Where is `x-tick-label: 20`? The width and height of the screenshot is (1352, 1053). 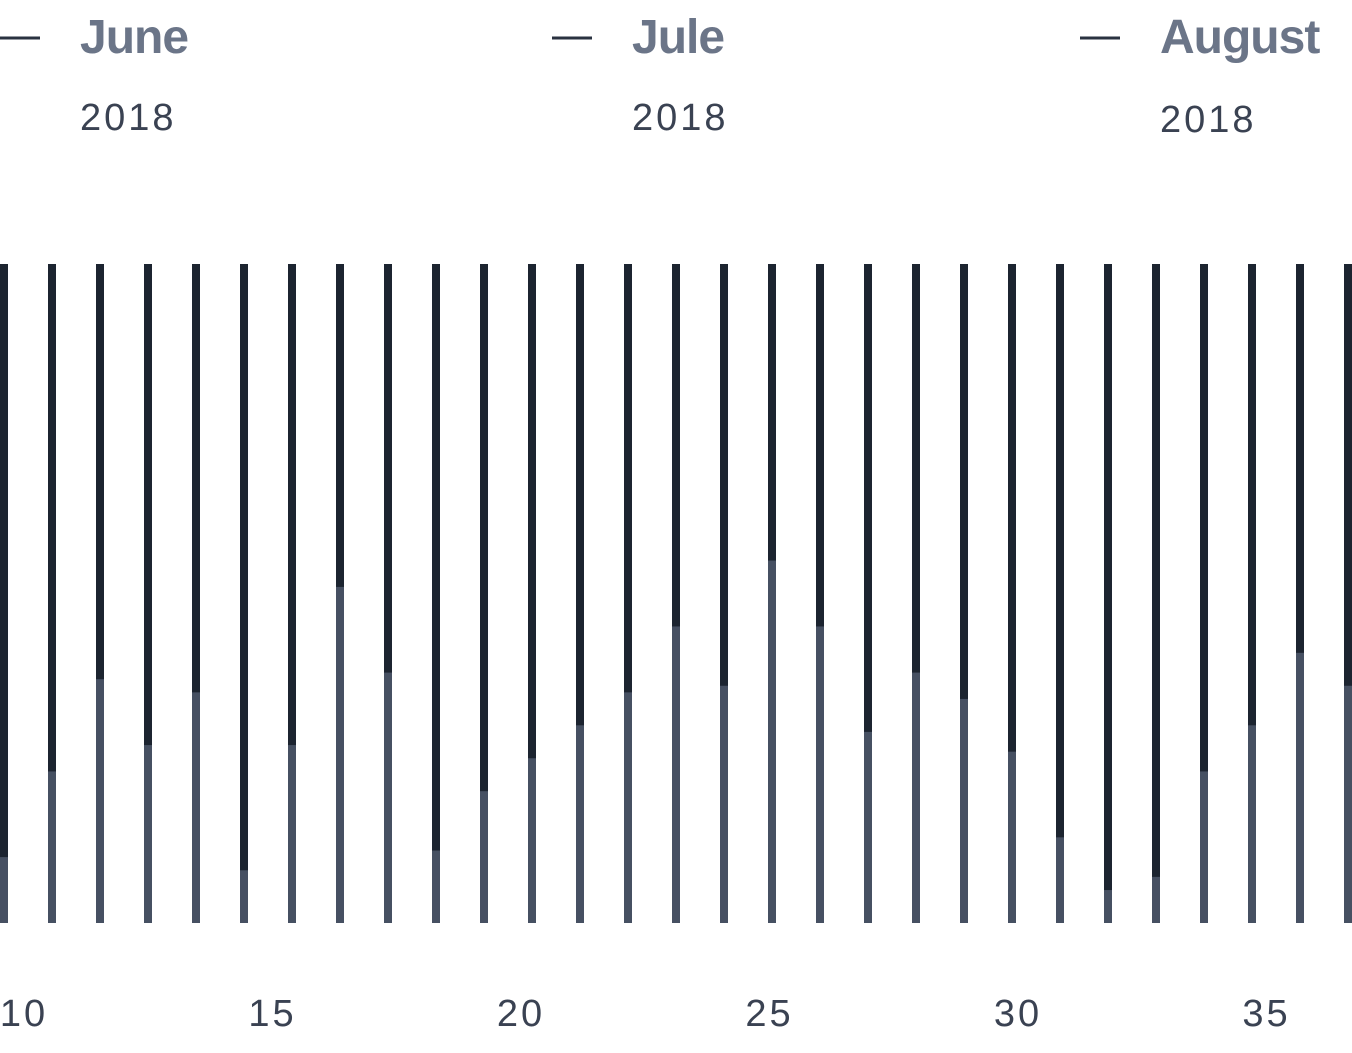 x-tick-label: 20 is located at coordinates (521, 1014).